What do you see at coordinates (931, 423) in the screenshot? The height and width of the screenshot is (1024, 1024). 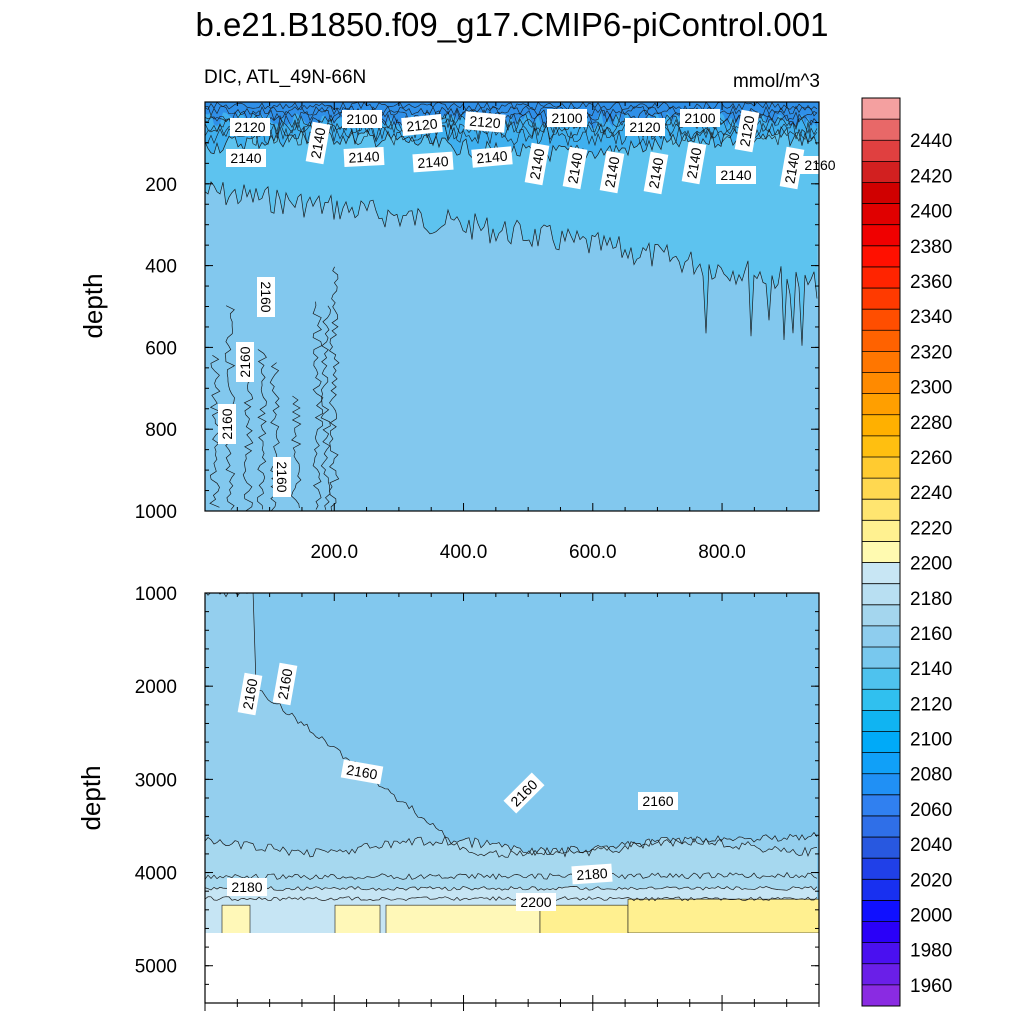 I see `colorbar-label: 2280` at bounding box center [931, 423].